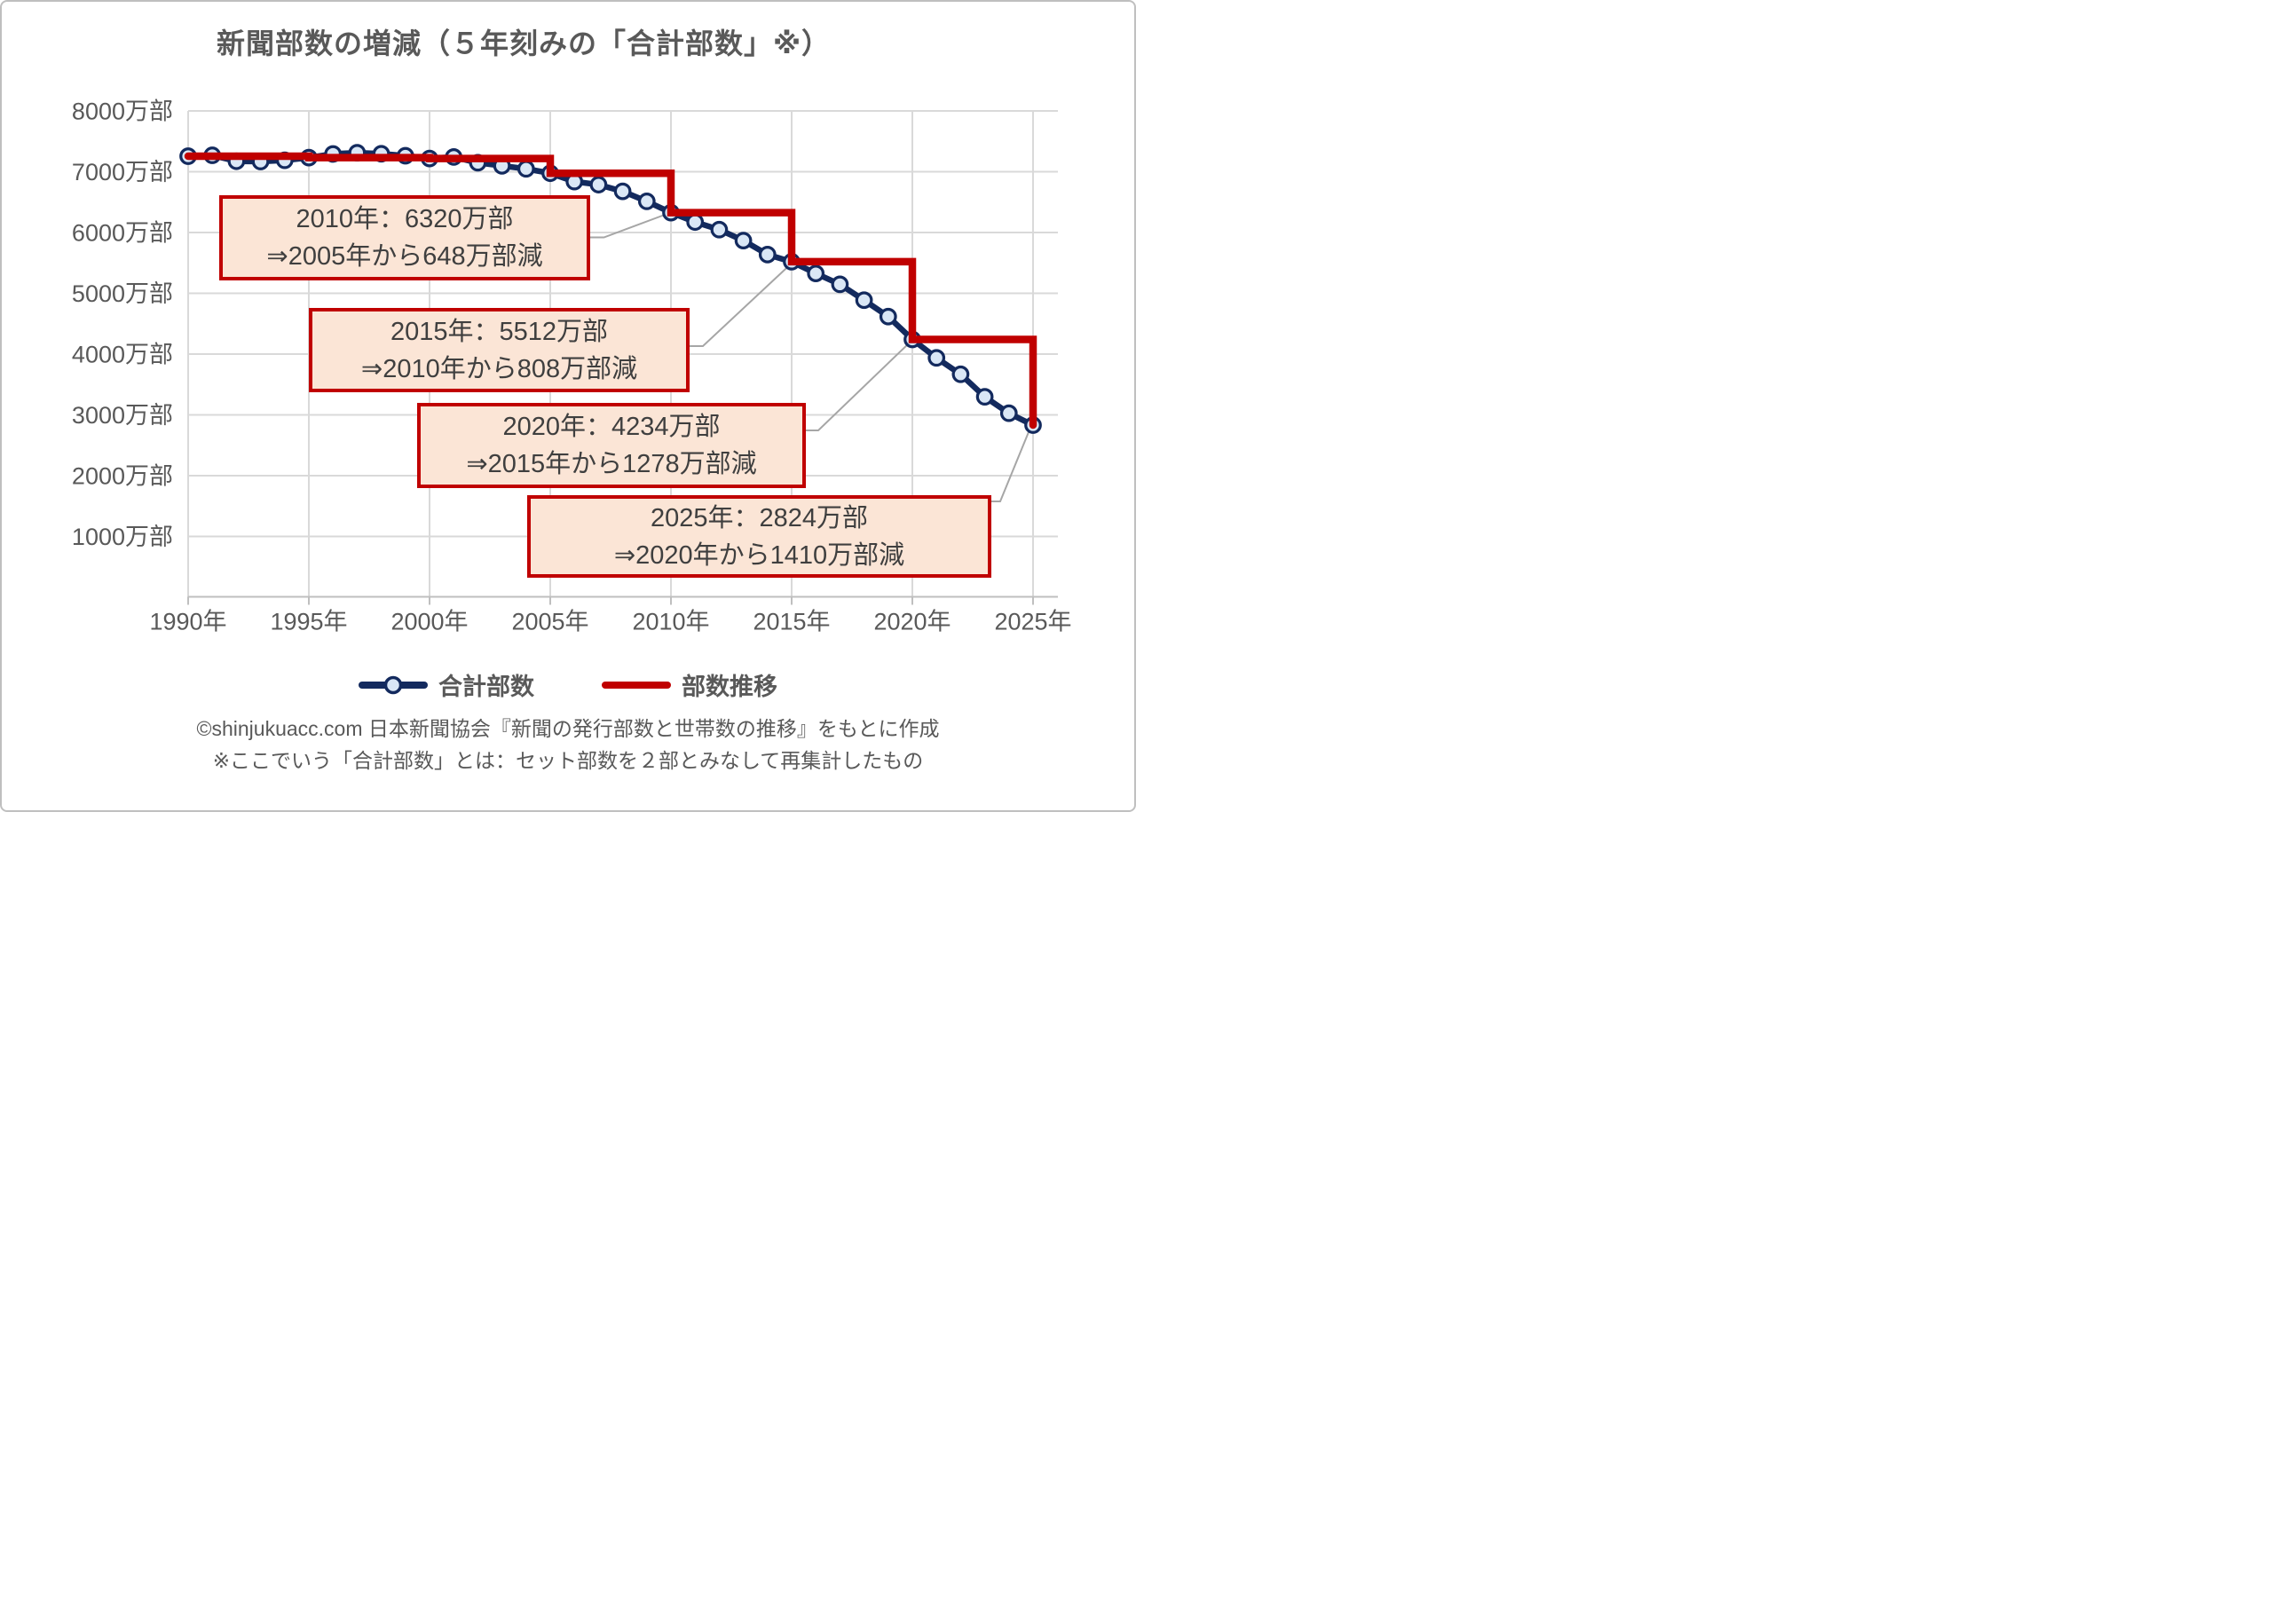 The width and height of the screenshot is (2272, 1624). I want to click on callout-2020: 2020年：4234万部 ⇒2015年から1278万部減, so click(611, 445).